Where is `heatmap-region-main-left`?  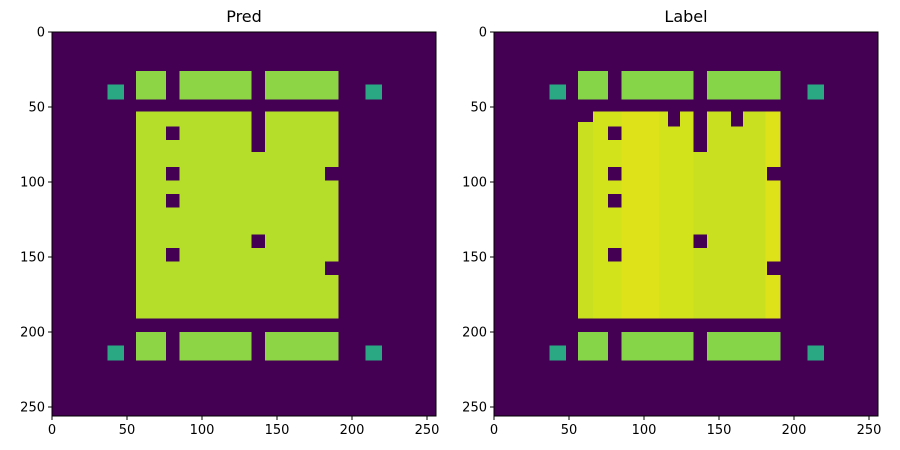 heatmap-region-main-left is located at coordinates (194, 215).